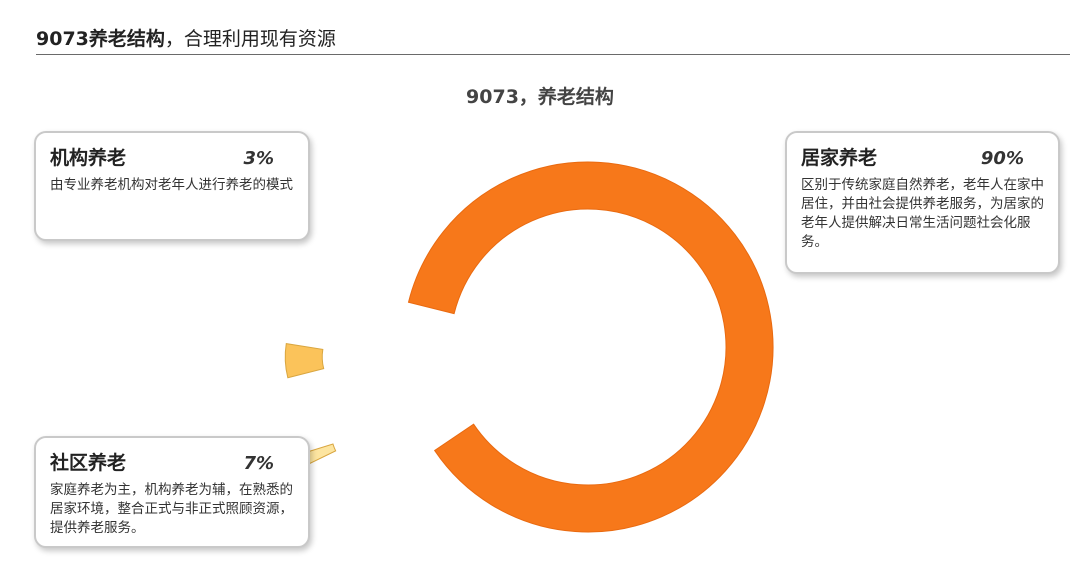  What do you see at coordinates (540, 97) in the screenshot?
I see `chart-title: 9073，养老结构` at bounding box center [540, 97].